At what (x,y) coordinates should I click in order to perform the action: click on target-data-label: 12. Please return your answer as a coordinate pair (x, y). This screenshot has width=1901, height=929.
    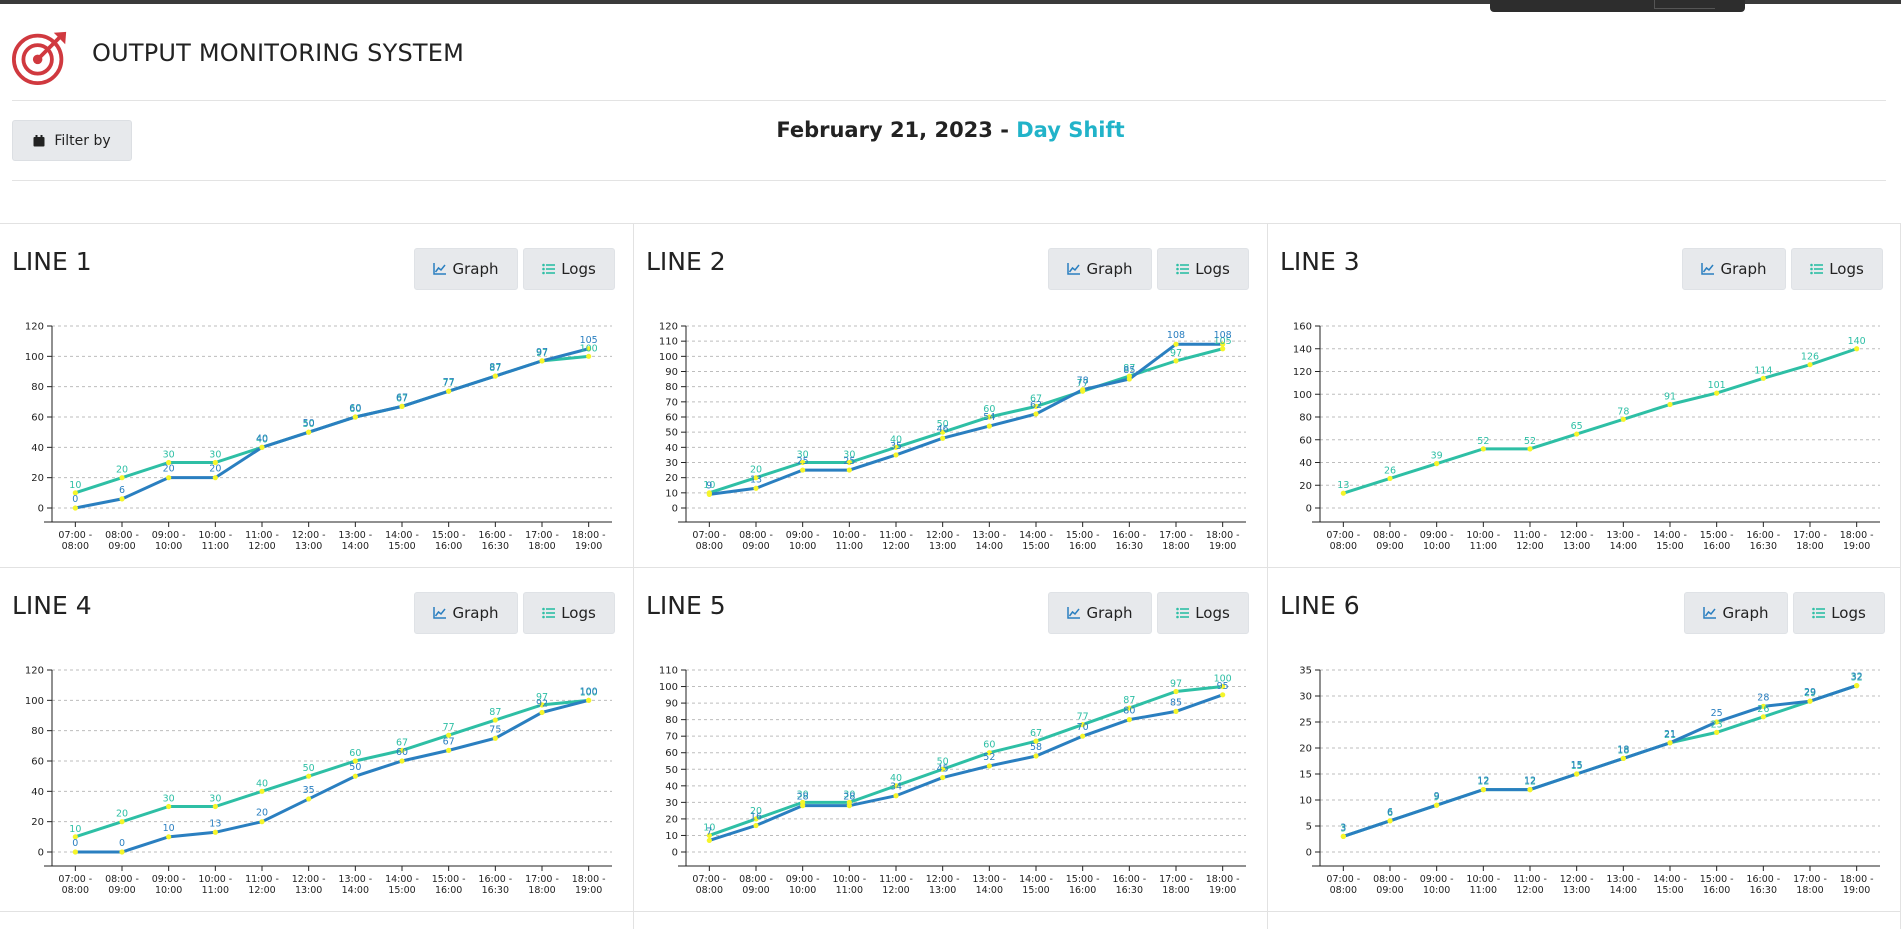
    Looking at the image, I should click on (1530, 782).